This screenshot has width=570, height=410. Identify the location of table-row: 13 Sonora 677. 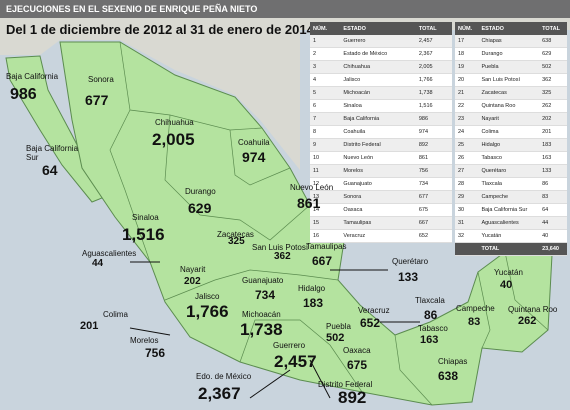
(381, 197).